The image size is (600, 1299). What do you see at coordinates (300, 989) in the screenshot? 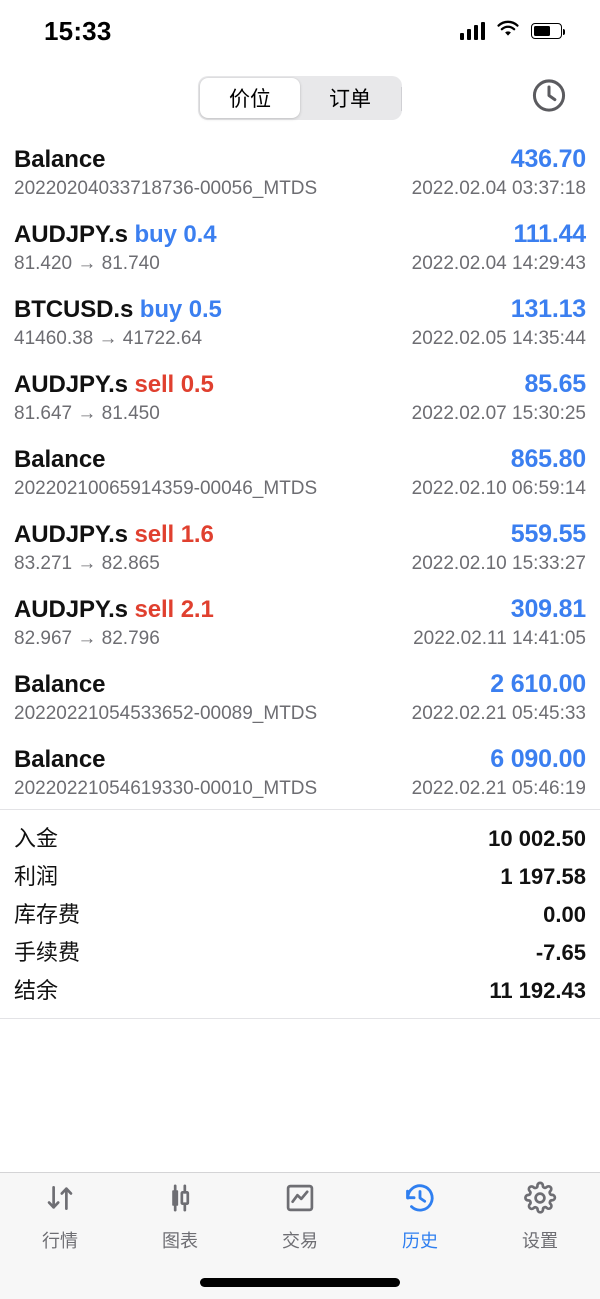
I see `summary-row: 结余 11 192.43` at bounding box center [300, 989].